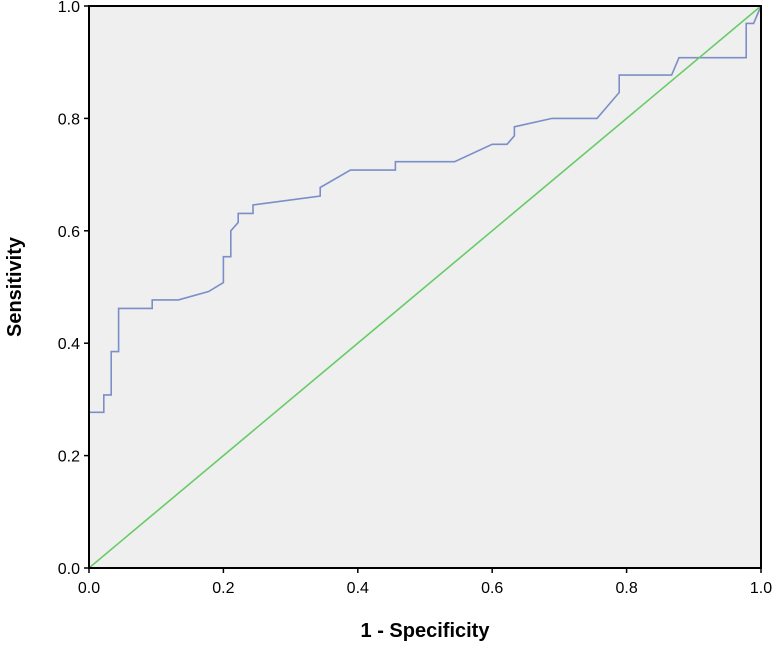 The width and height of the screenshot is (774, 645). Describe the element at coordinates (426, 631) in the screenshot. I see `x-axis-title: 1 - Specificity` at that location.